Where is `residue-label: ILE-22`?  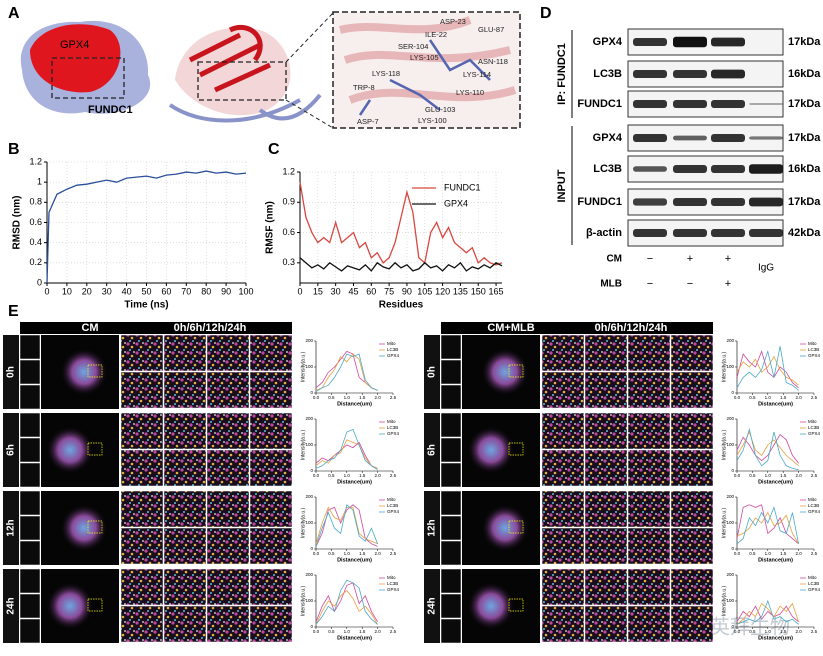 residue-label: ILE-22 is located at coordinates (436, 34).